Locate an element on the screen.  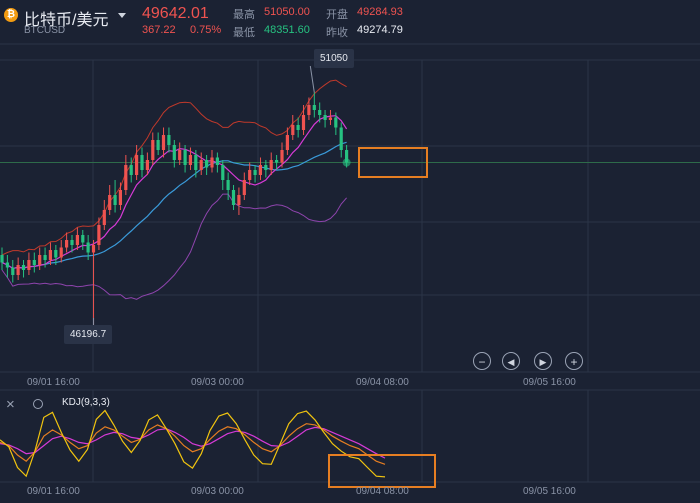
x-tick-label: 09/04 08:00 is located at coordinates (382, 491).